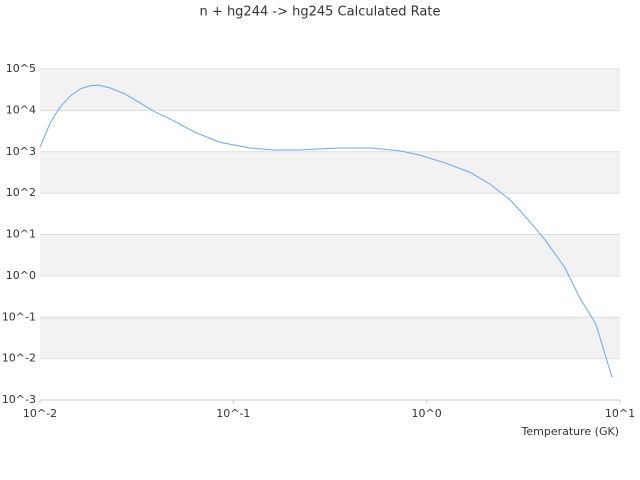  Describe the element at coordinates (21, 109) in the screenshot. I see `y-tick-label: 10^4` at that location.